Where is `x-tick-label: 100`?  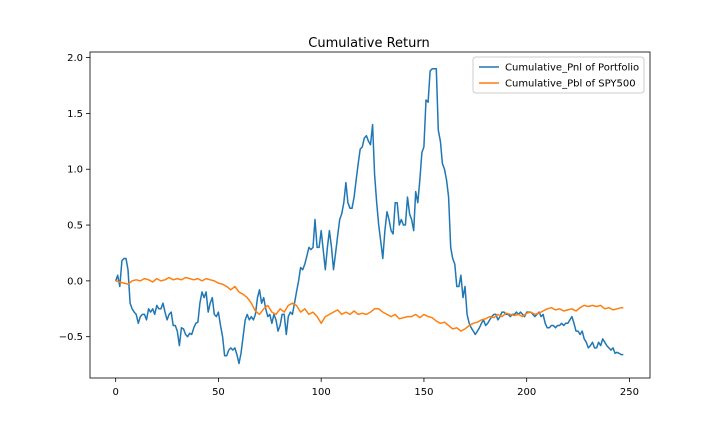
x-tick-label: 100 is located at coordinates (321, 392).